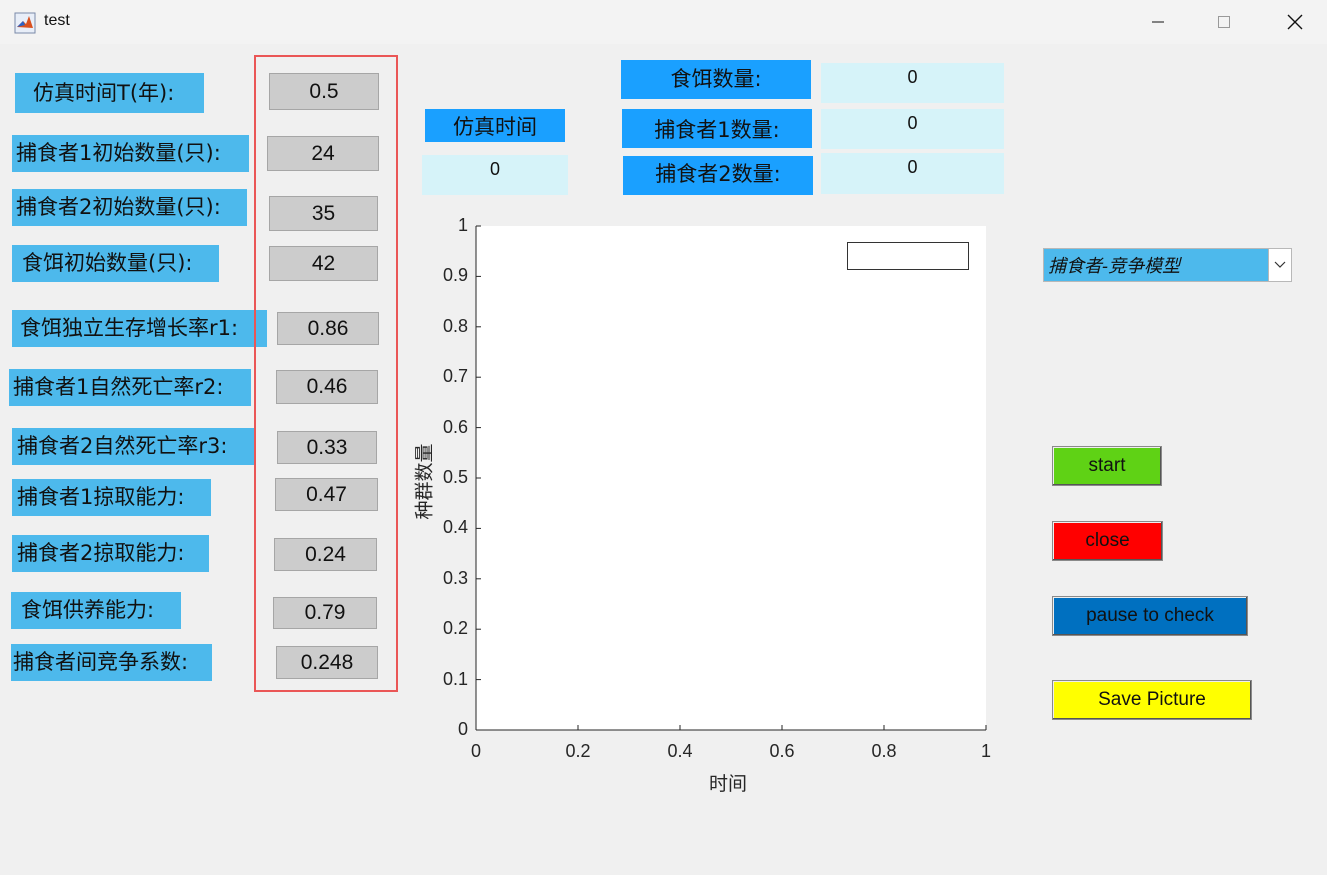 The width and height of the screenshot is (1327, 875). I want to click on y-tick-label: 0.6, so click(455, 426).